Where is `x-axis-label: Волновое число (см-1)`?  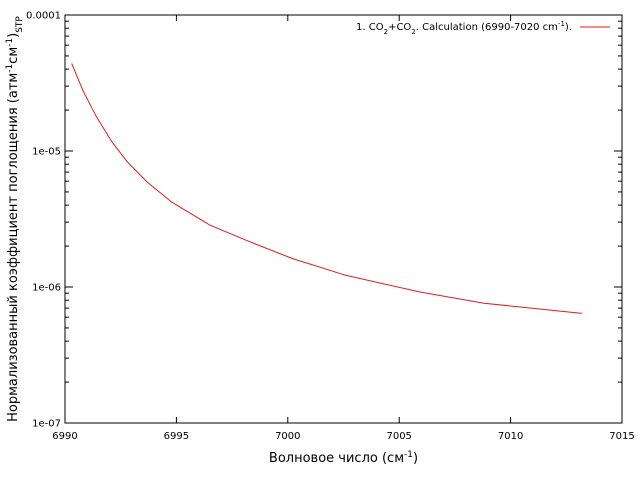 x-axis-label: Волновое число (см-1) is located at coordinates (343, 458).